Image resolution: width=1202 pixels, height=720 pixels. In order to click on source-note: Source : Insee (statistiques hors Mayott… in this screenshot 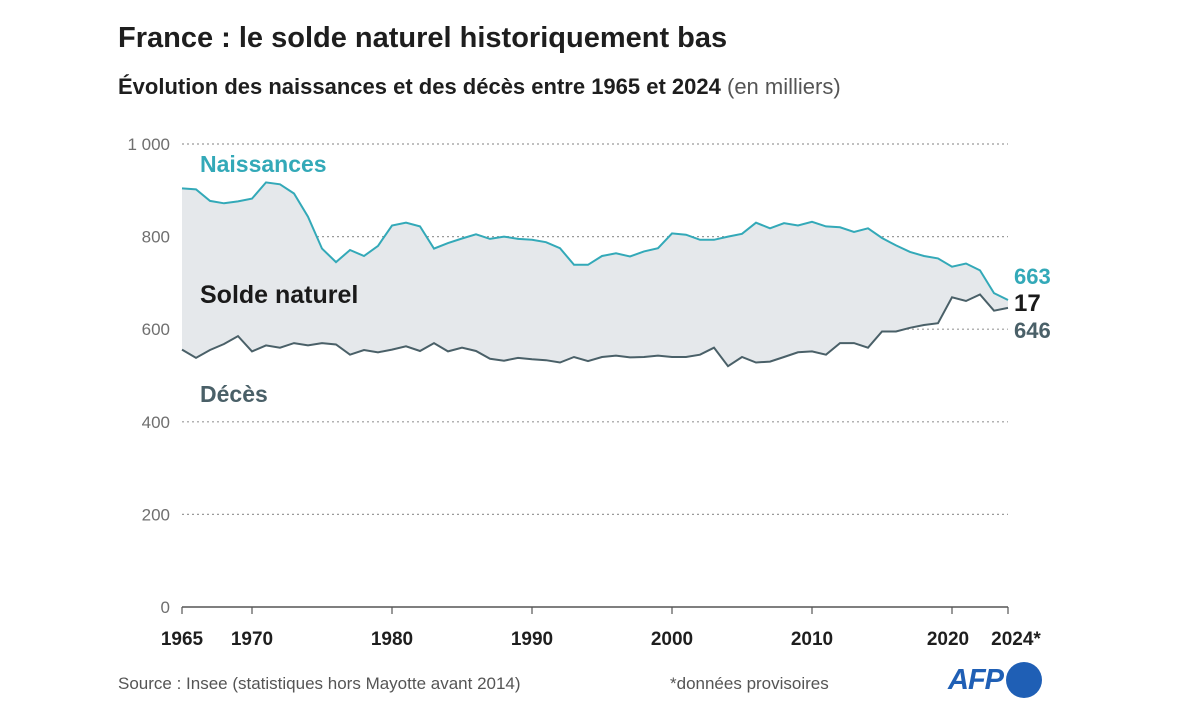, I will do `click(319, 683)`.